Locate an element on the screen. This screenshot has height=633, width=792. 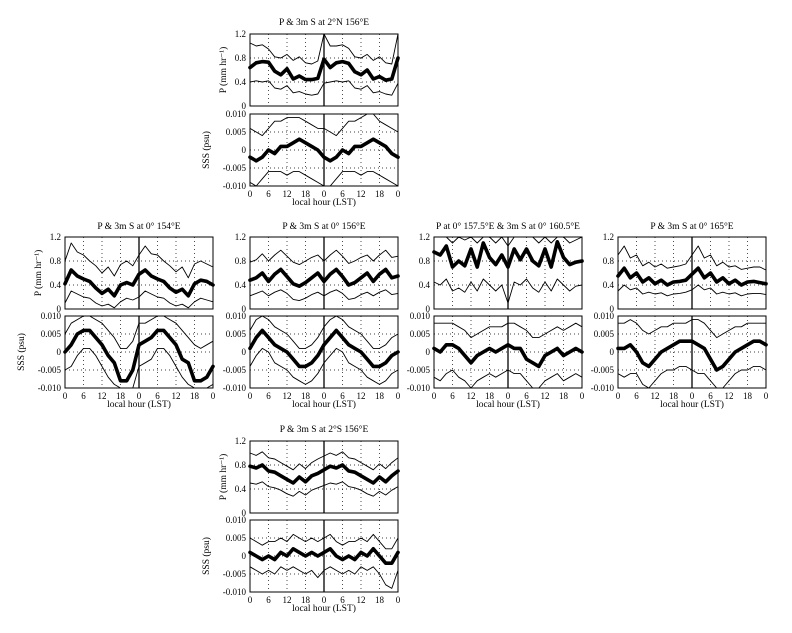
panel-2n-156e-sss-axes: 0.010 0.005 0 -0.005 -0.010 SSS (psu) is located at coordinates (300, 150).